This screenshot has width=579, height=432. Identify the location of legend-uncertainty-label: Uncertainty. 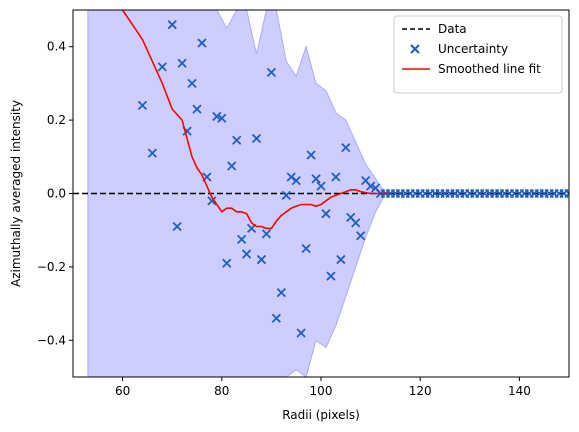
(473, 49).